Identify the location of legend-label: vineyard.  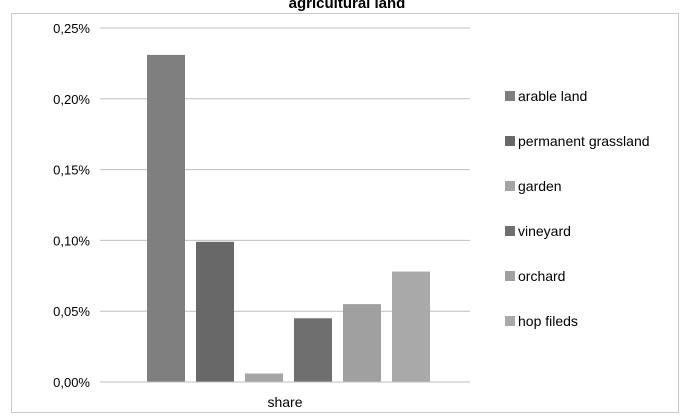
(544, 231).